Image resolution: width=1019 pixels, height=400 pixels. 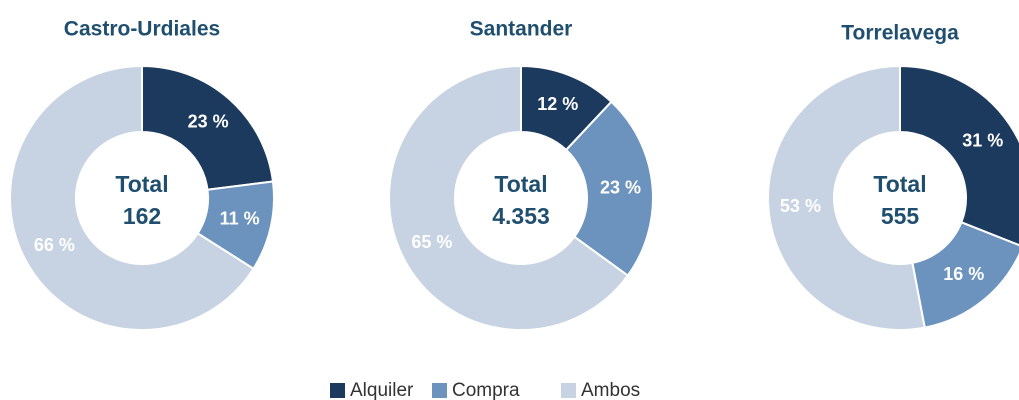 What do you see at coordinates (431, 242) in the screenshot?
I see `data-label: 65 %` at bounding box center [431, 242].